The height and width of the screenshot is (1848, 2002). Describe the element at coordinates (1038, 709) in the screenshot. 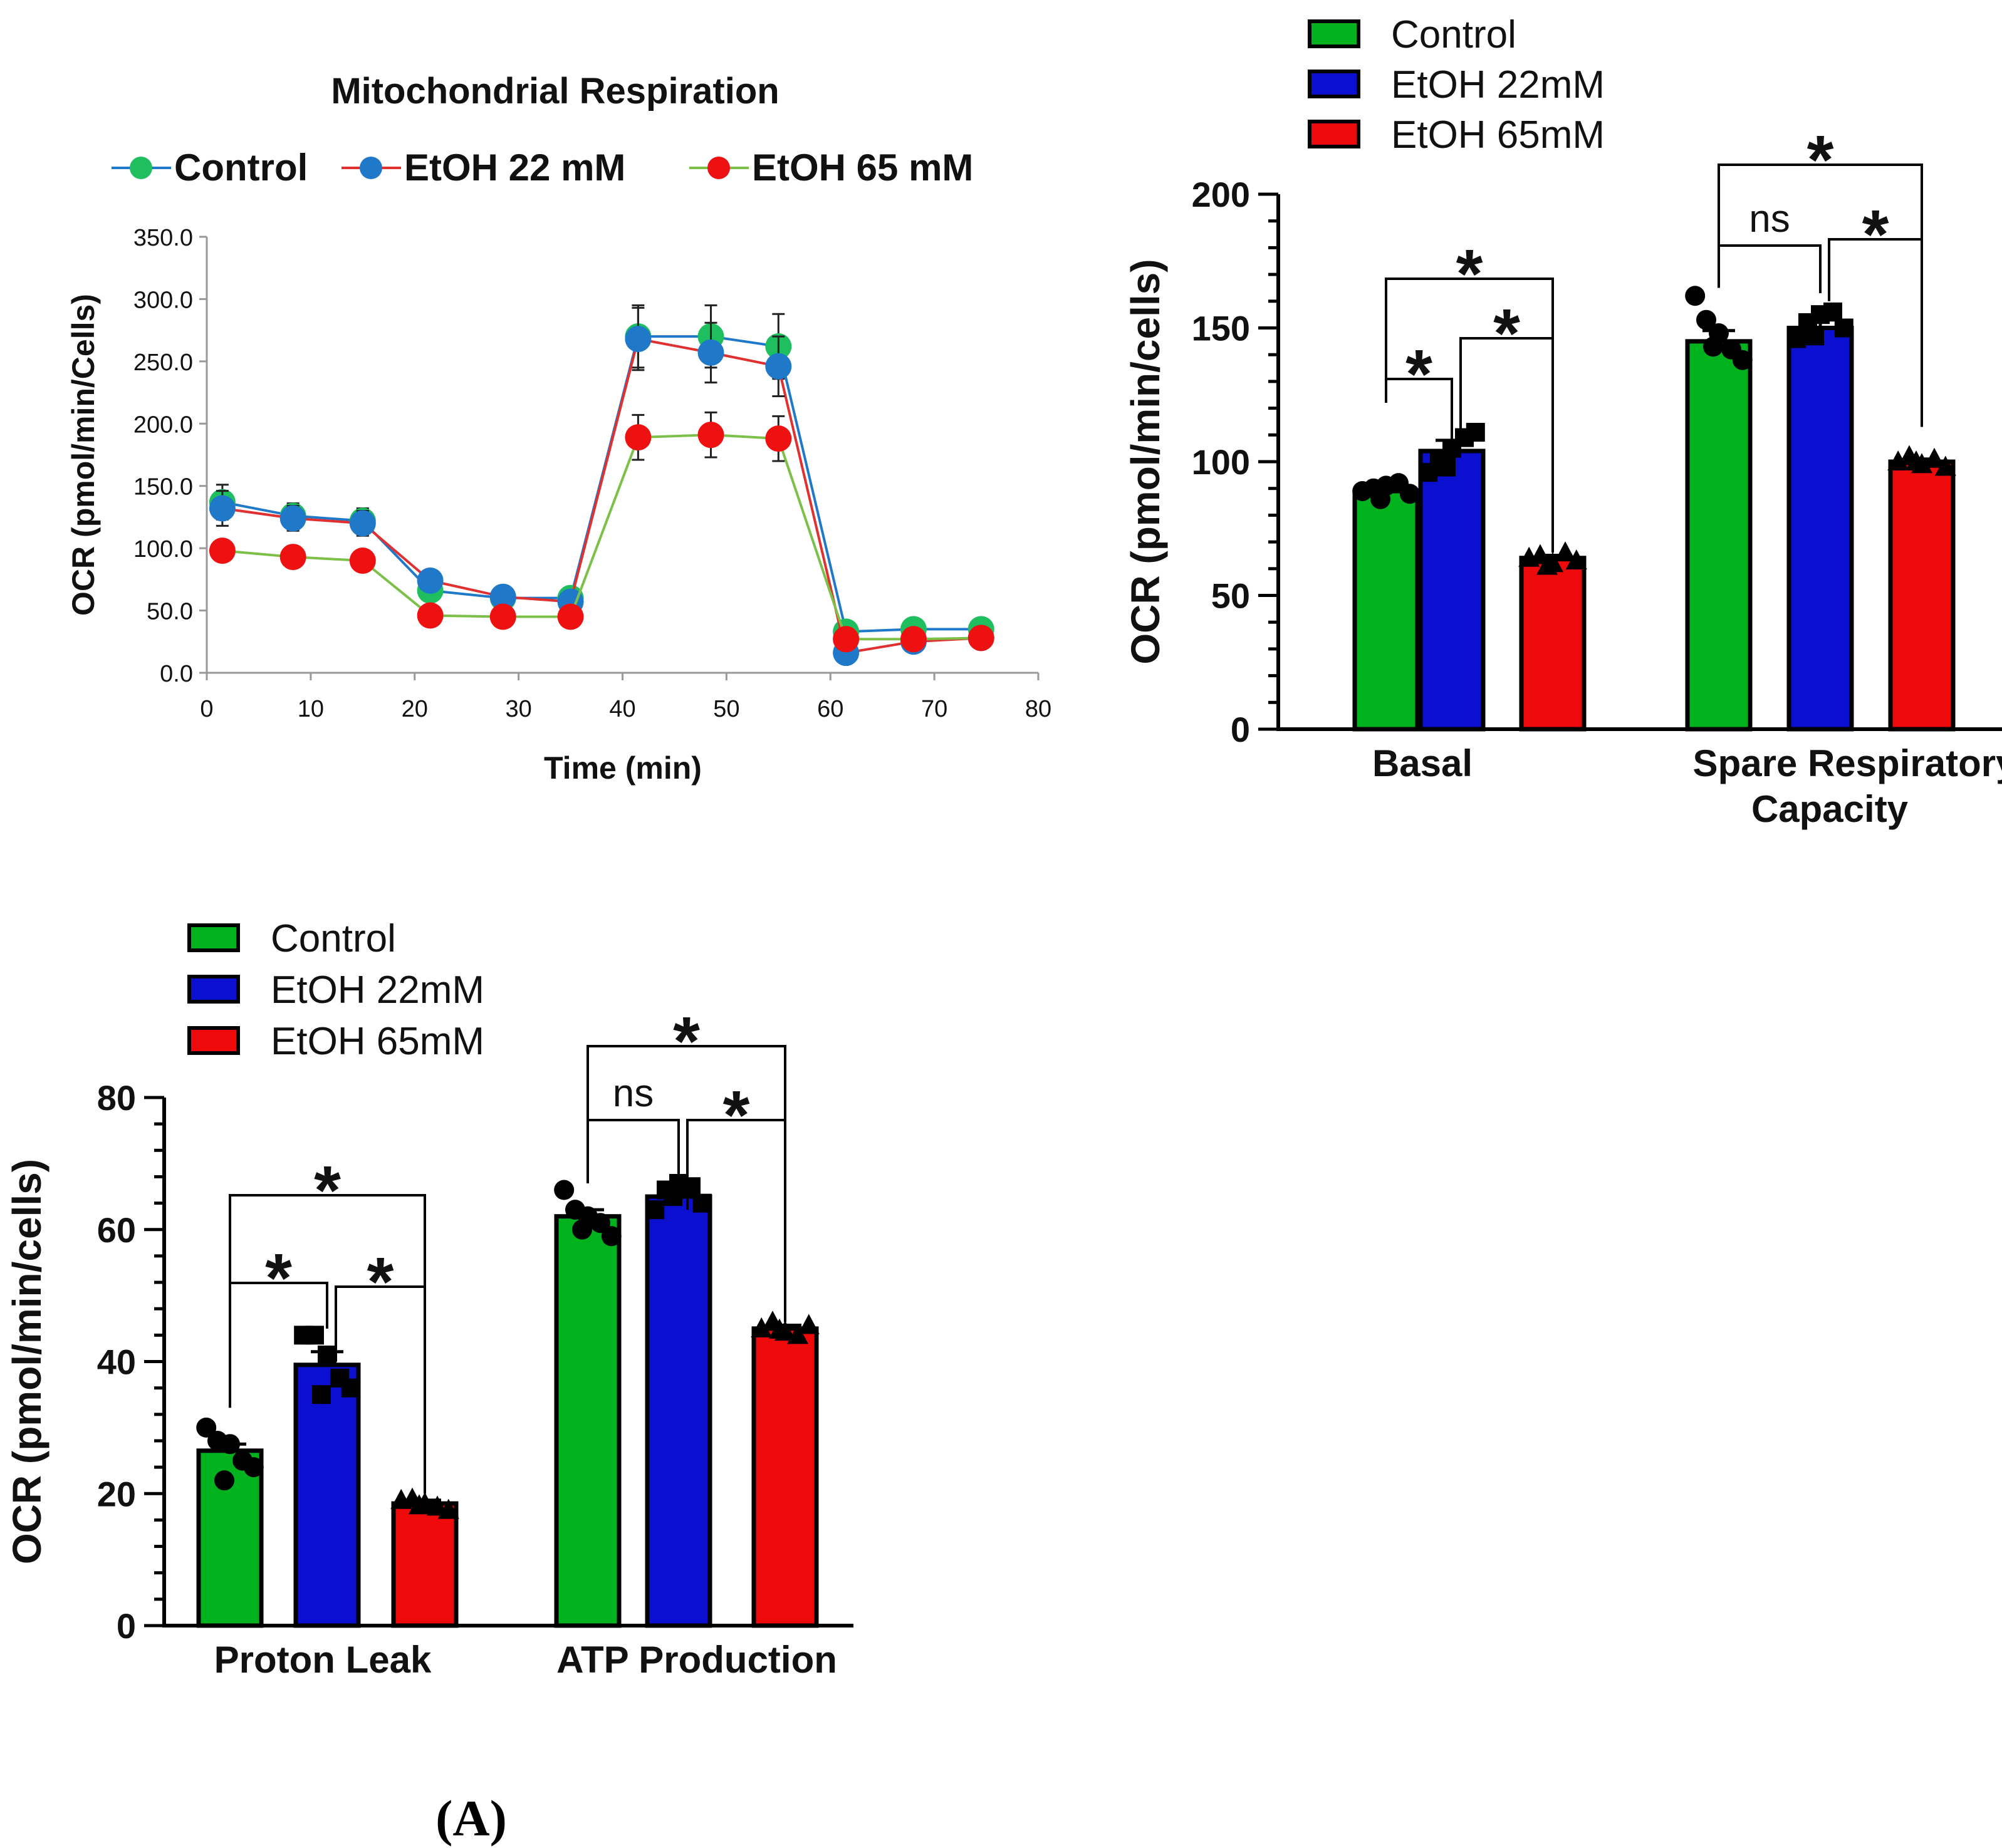

I see `x-tick-label: 80` at that location.